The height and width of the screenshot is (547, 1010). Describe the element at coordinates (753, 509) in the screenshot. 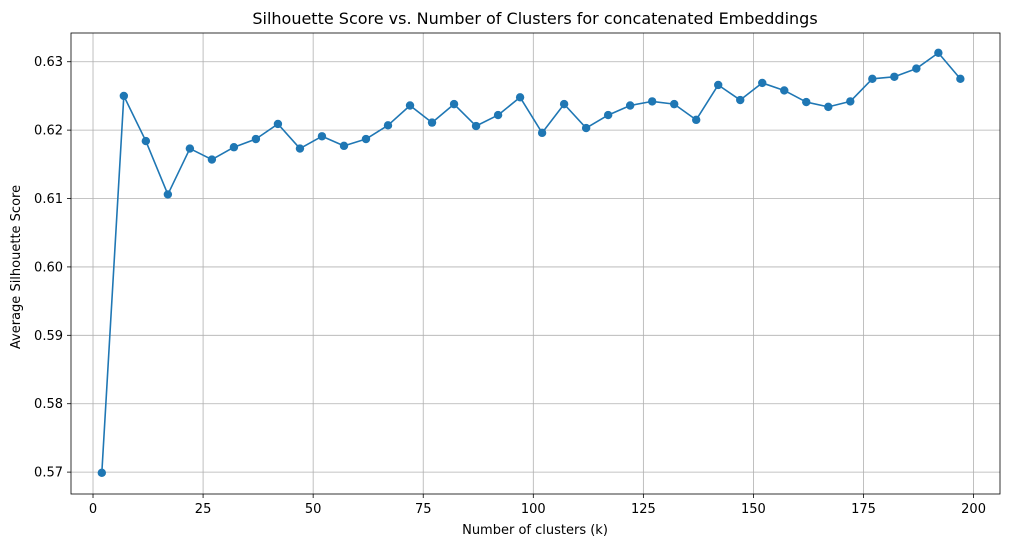

I see `x-tick-label: 150` at that location.